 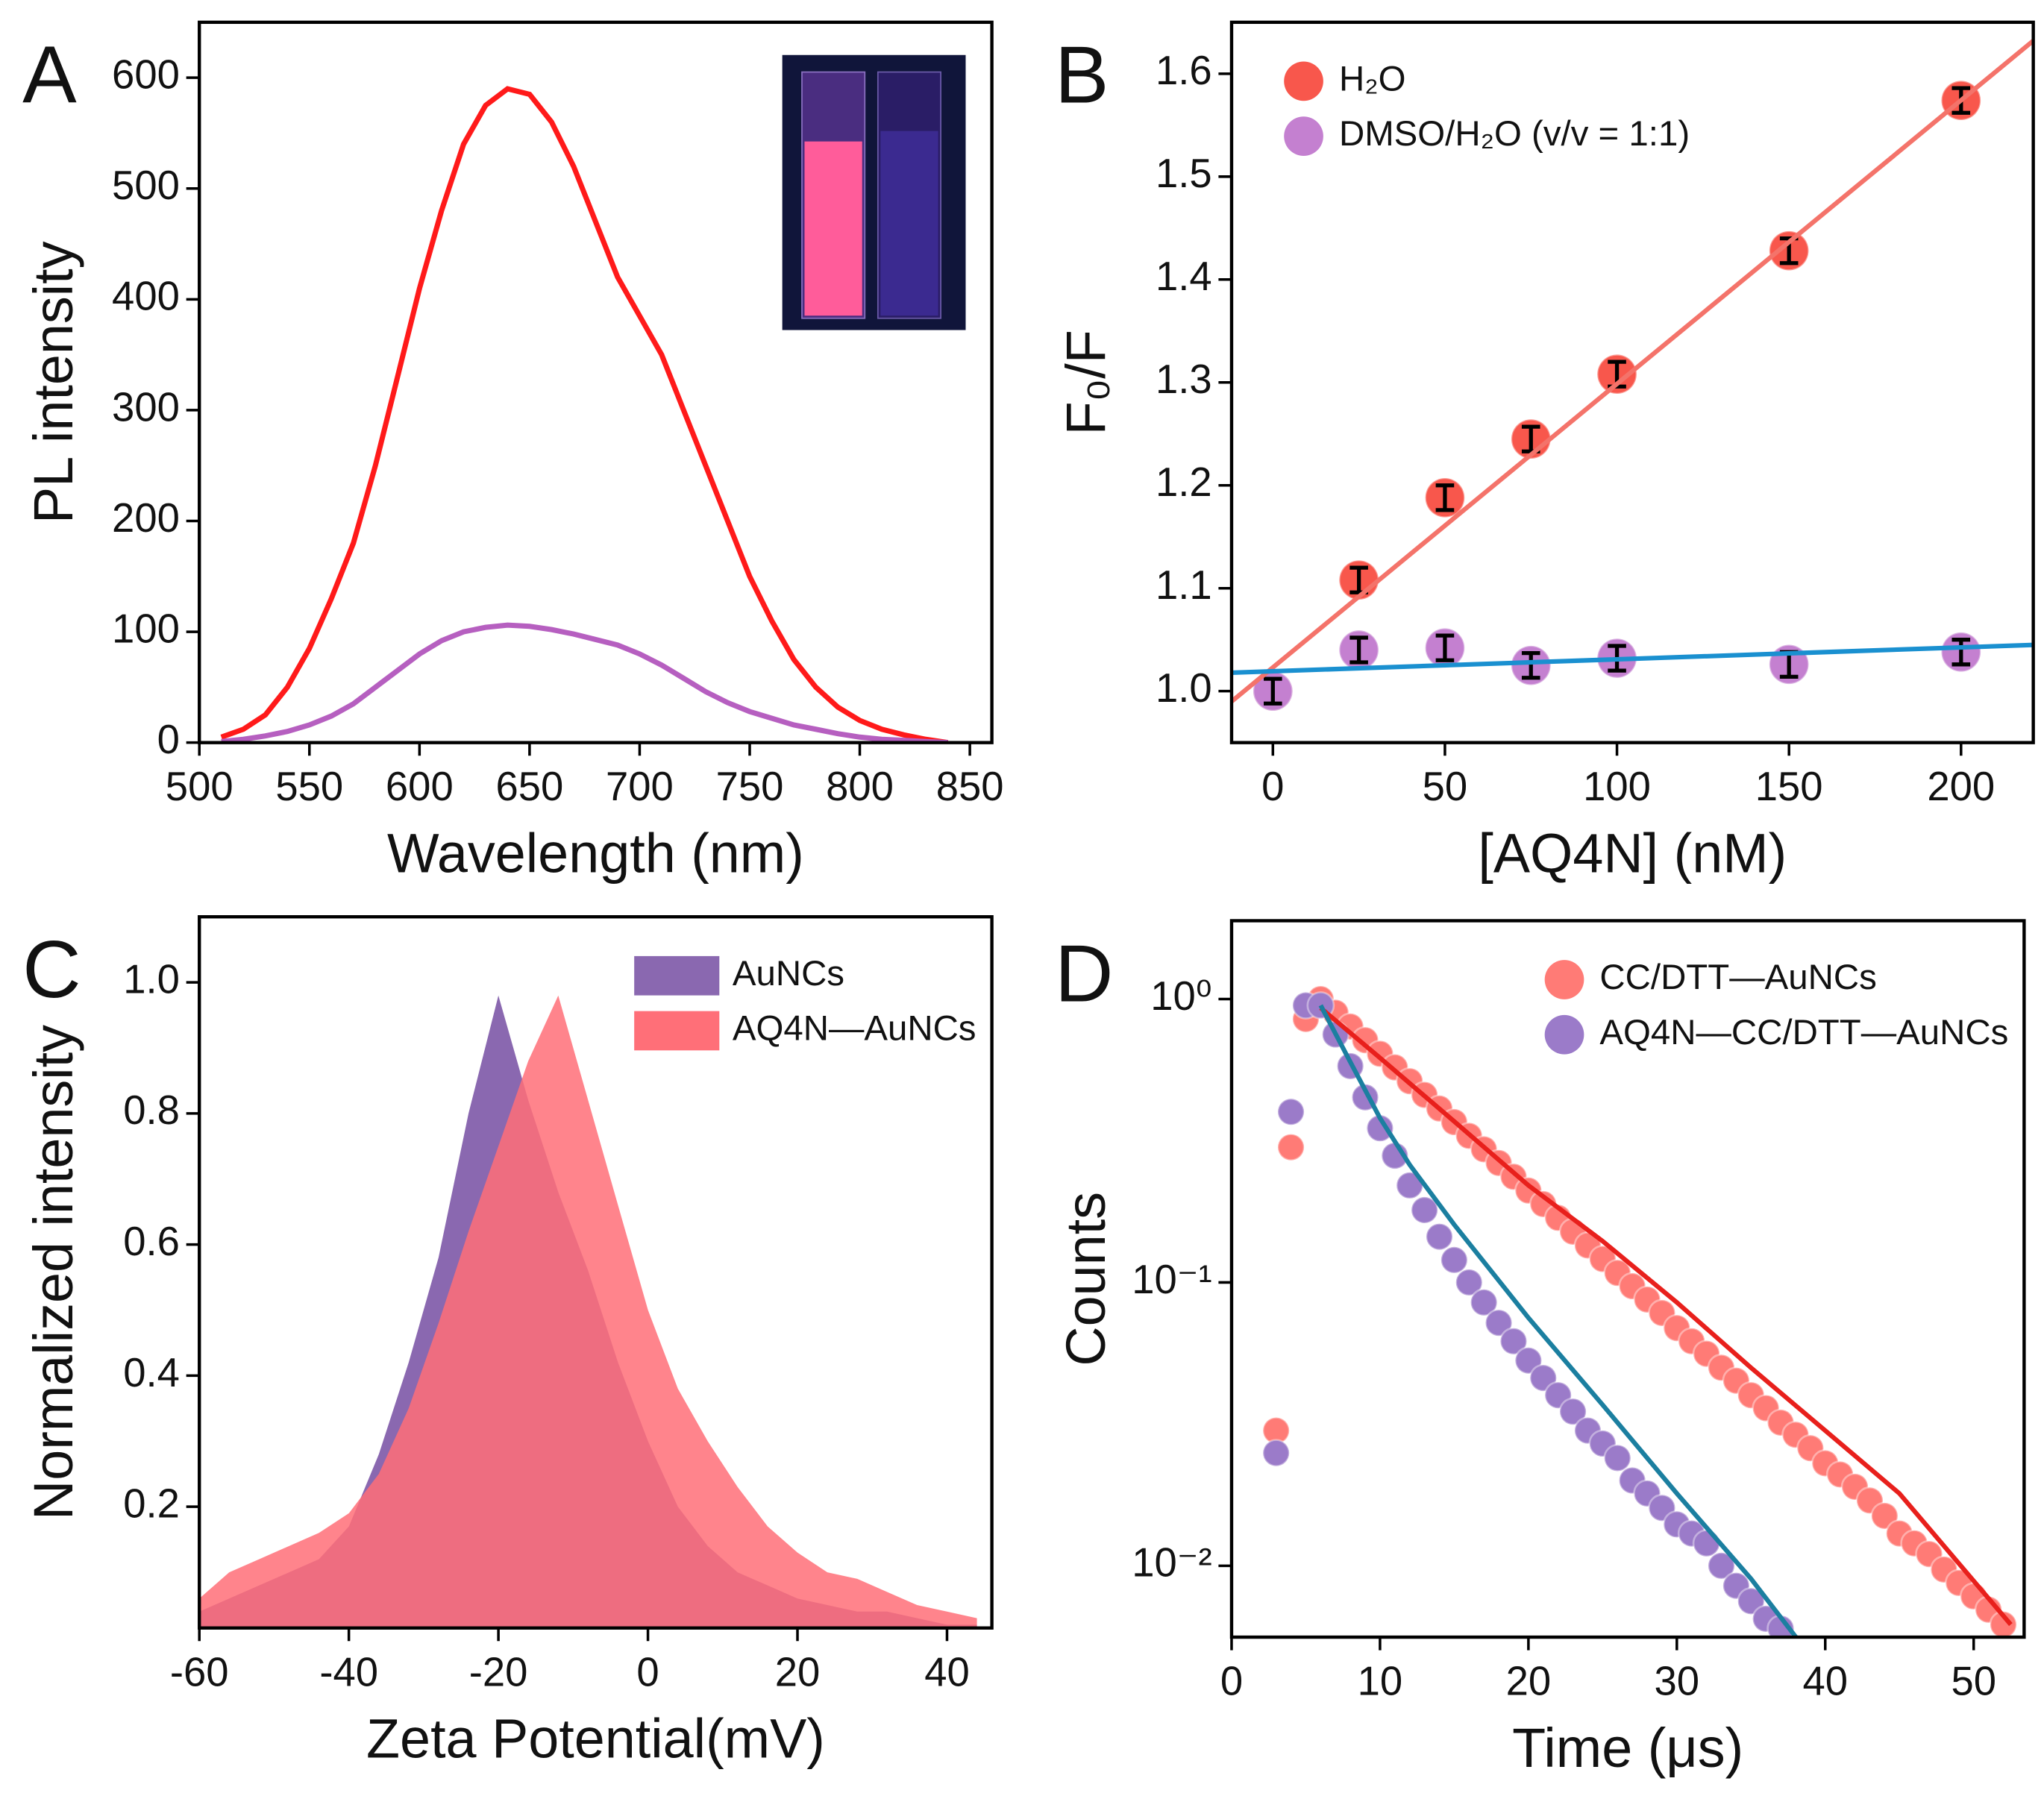 What do you see at coordinates (789, 974) in the screenshot?
I see `legend-label: AuNCs` at bounding box center [789, 974].